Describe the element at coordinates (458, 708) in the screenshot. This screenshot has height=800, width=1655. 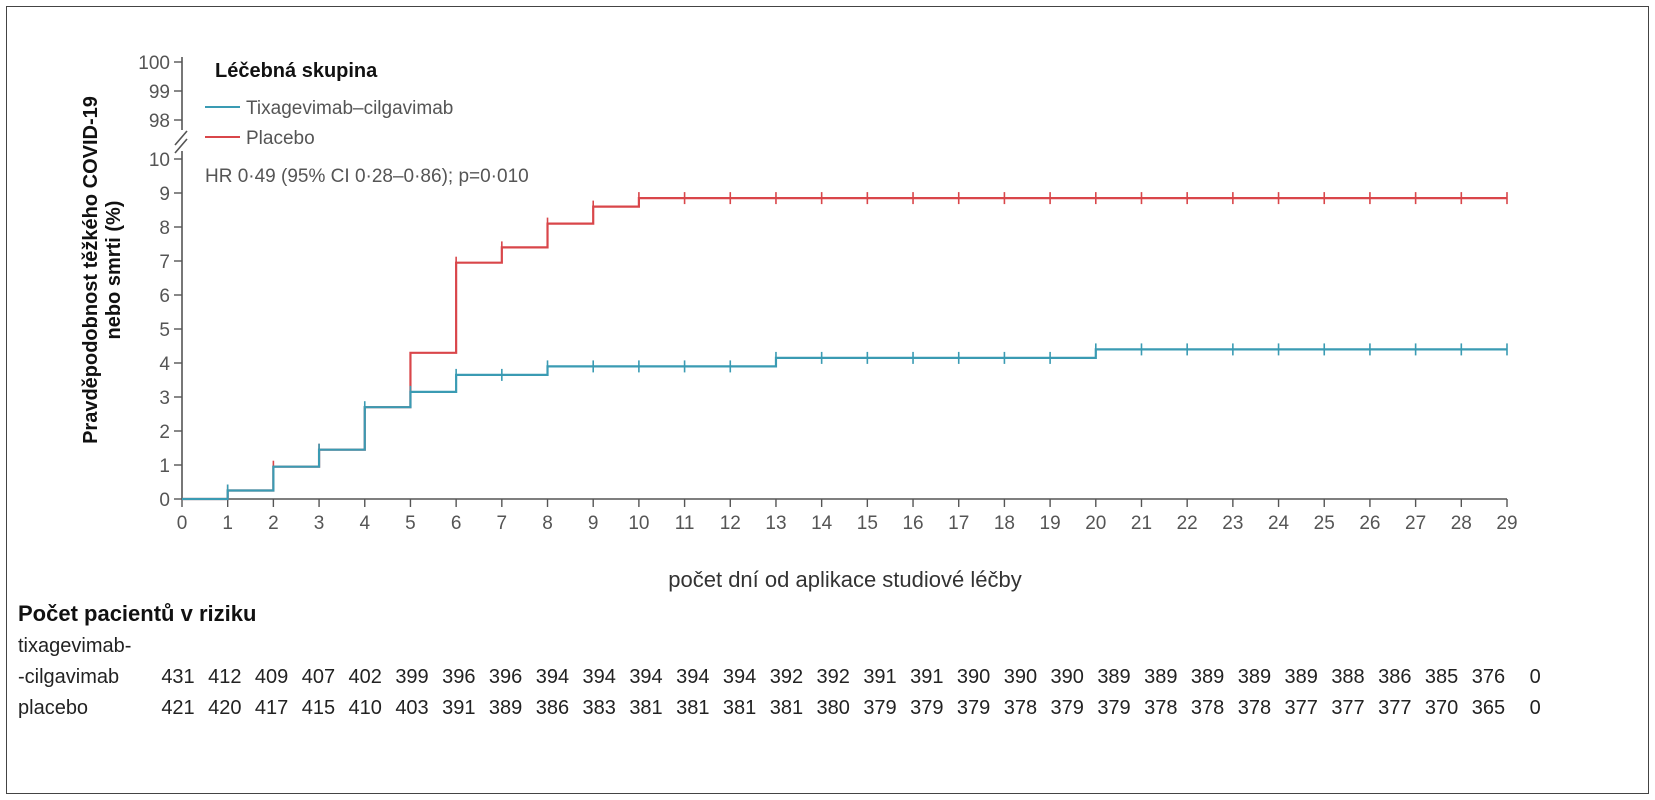
I see `risk-value: 391` at that location.